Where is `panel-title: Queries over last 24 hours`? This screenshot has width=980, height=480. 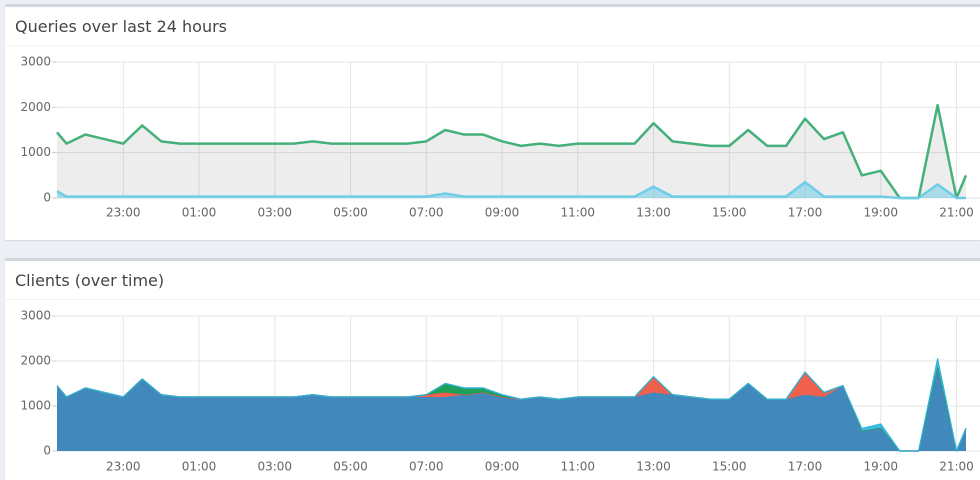
panel-title: Queries over last 24 hours is located at coordinates (492, 26).